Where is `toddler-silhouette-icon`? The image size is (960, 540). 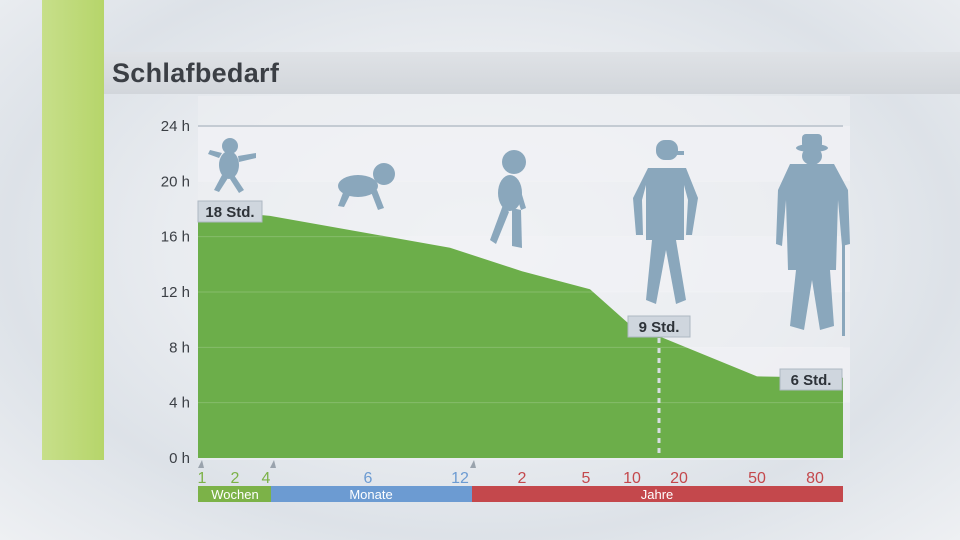 toddler-silhouette-icon is located at coordinates (508, 199).